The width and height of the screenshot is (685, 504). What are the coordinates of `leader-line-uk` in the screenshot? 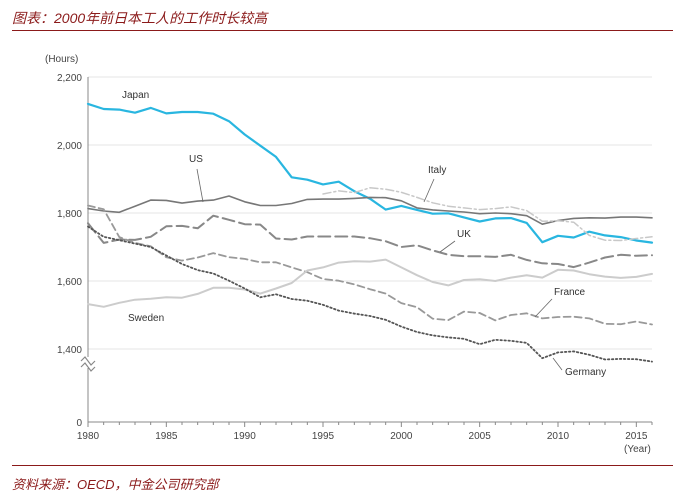 It's located at (447, 246).